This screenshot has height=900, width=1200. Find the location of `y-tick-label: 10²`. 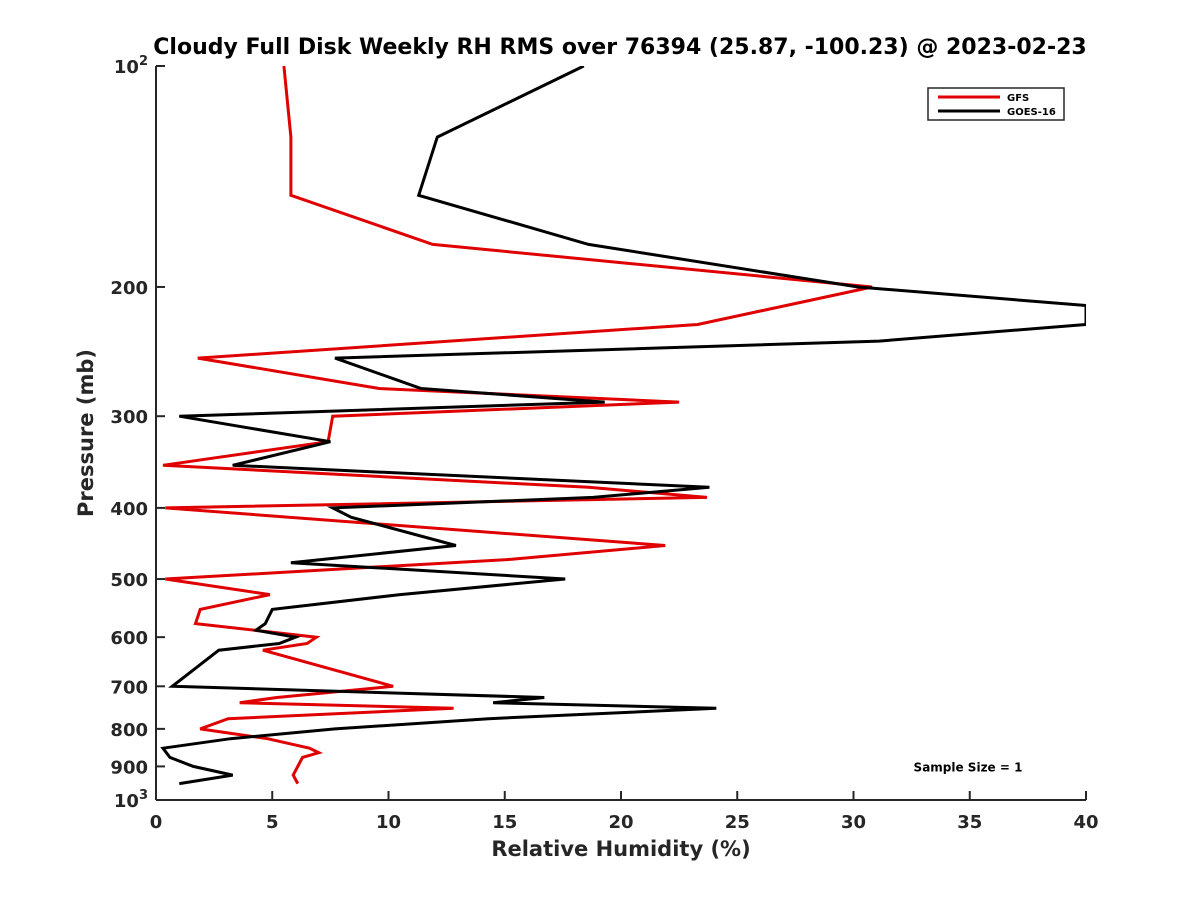

y-tick-label: 10² is located at coordinates (131, 66).